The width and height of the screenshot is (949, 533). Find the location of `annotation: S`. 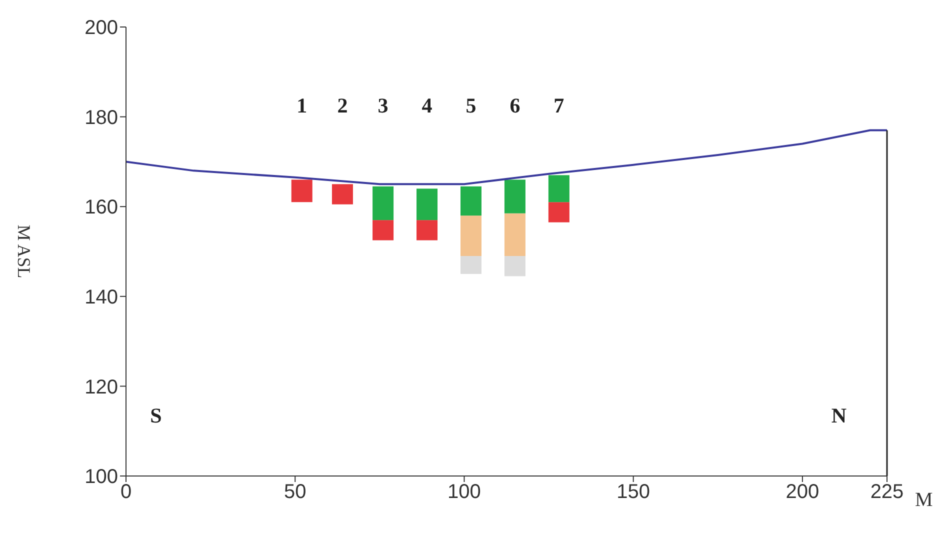

annotation: S is located at coordinates (156, 415).